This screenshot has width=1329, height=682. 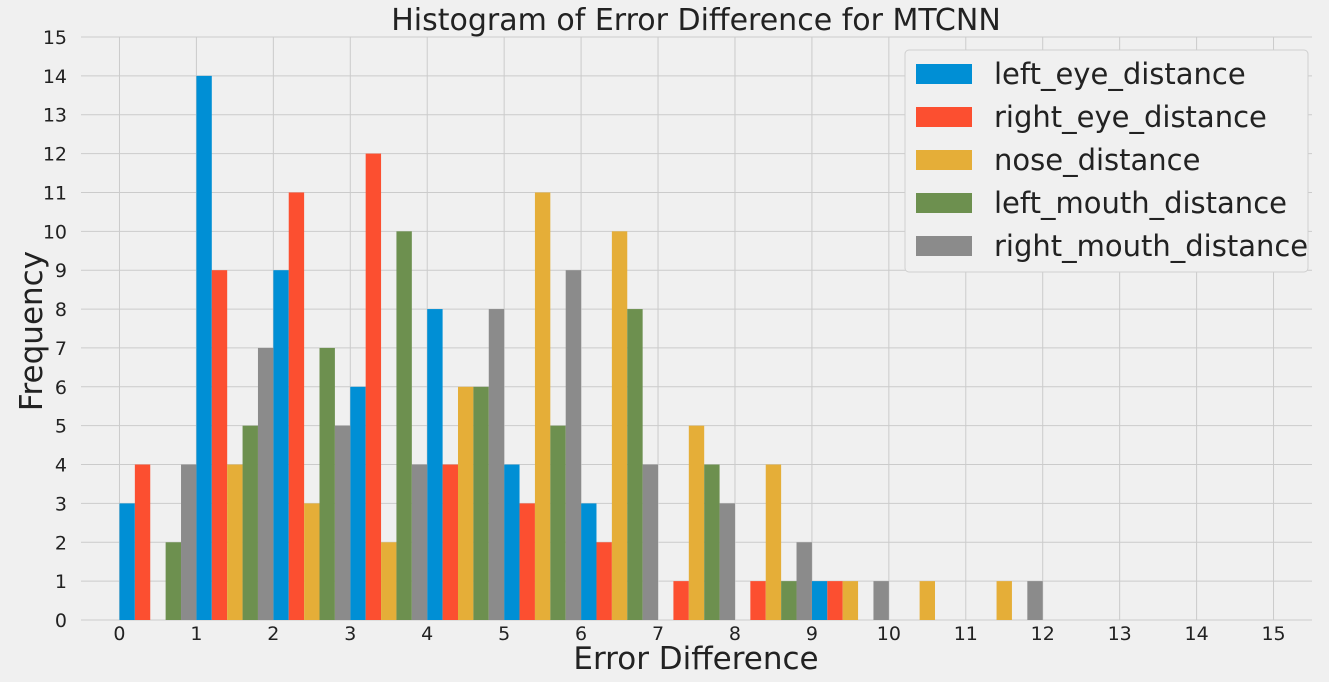 I want to click on x-axis-label: Error Difference, so click(x=695, y=659).